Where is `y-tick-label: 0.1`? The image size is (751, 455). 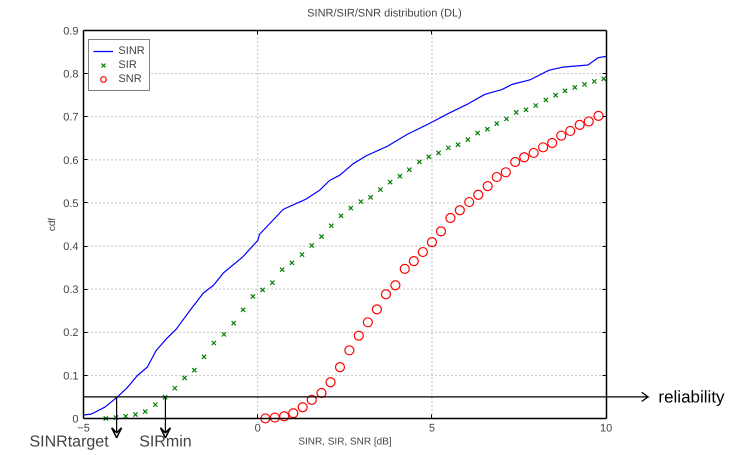 y-tick-label: 0.1 is located at coordinates (71, 376).